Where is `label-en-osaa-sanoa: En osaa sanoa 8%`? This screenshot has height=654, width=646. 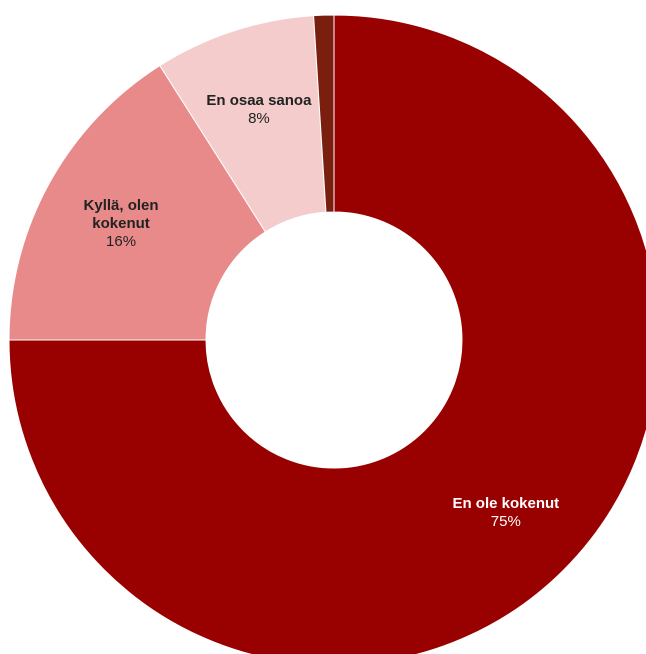
label-en-osaa-sanoa: En osaa sanoa 8% is located at coordinates (259, 109).